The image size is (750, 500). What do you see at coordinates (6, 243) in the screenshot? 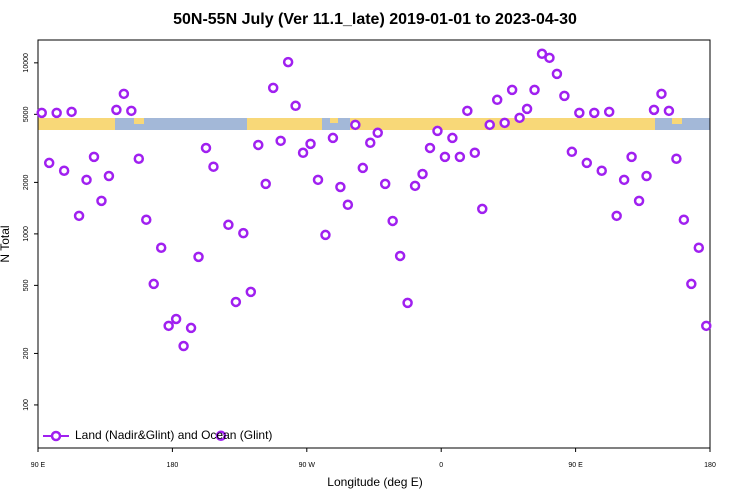
I see `y-axis-label: N Total` at bounding box center [6, 243].